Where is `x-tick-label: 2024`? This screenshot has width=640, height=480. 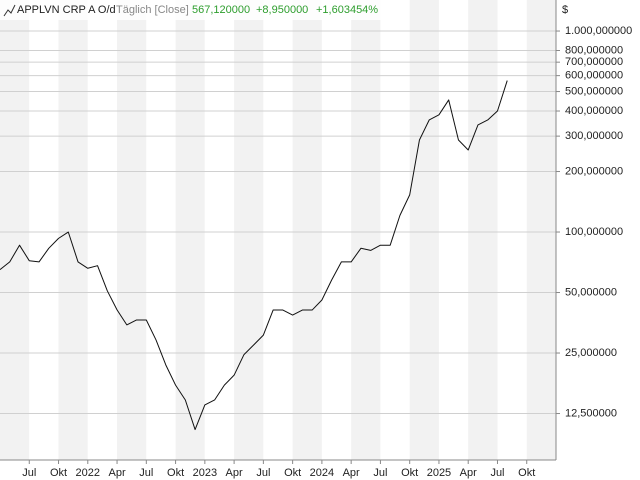 x-tick-label: 2024 is located at coordinates (322, 473).